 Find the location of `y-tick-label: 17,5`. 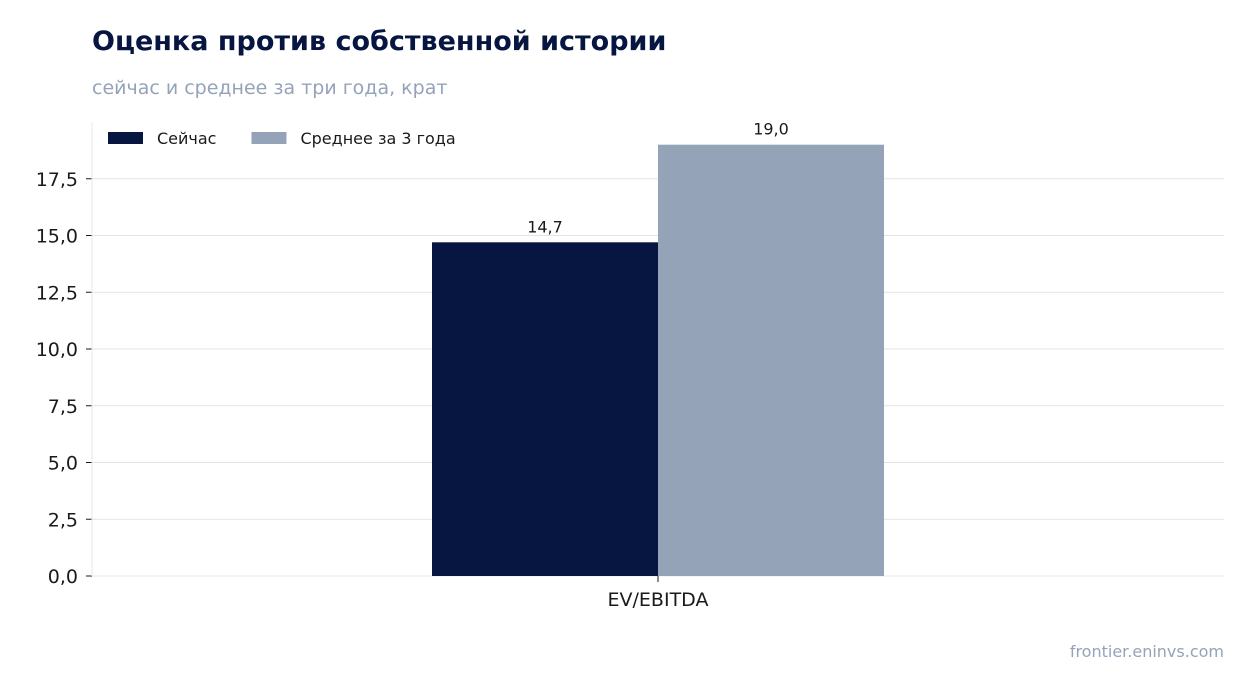

y-tick-label: 17,5 is located at coordinates (57, 180).